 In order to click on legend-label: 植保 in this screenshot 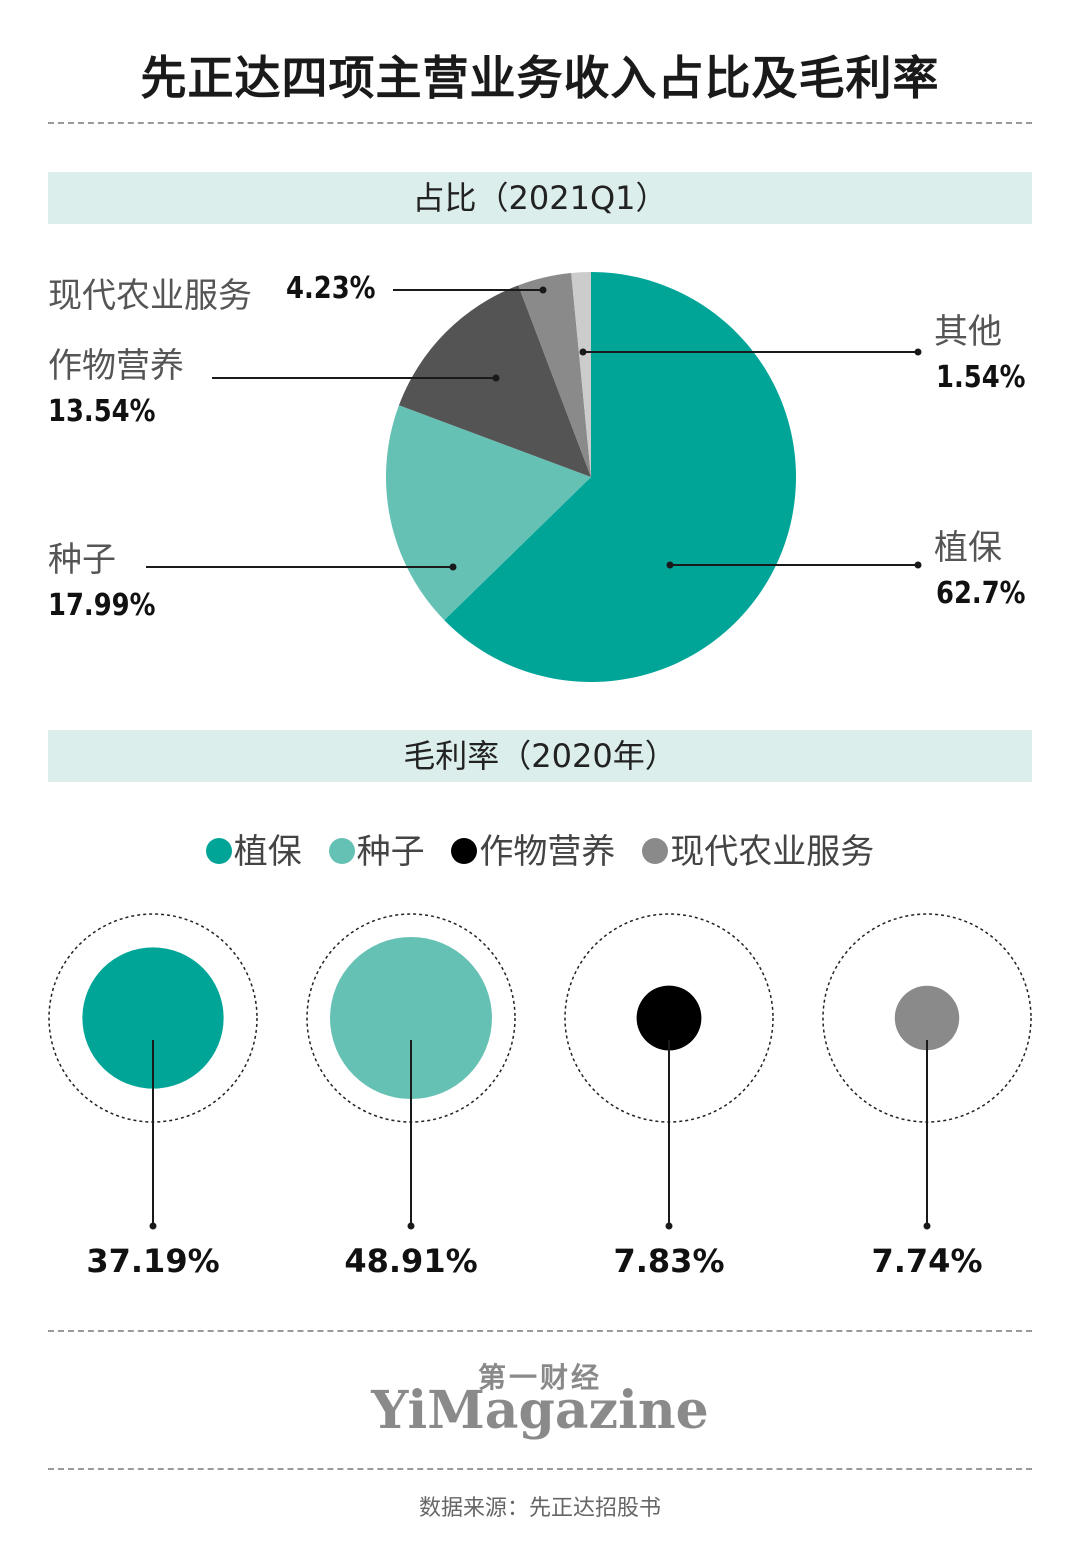, I will do `click(267, 852)`.